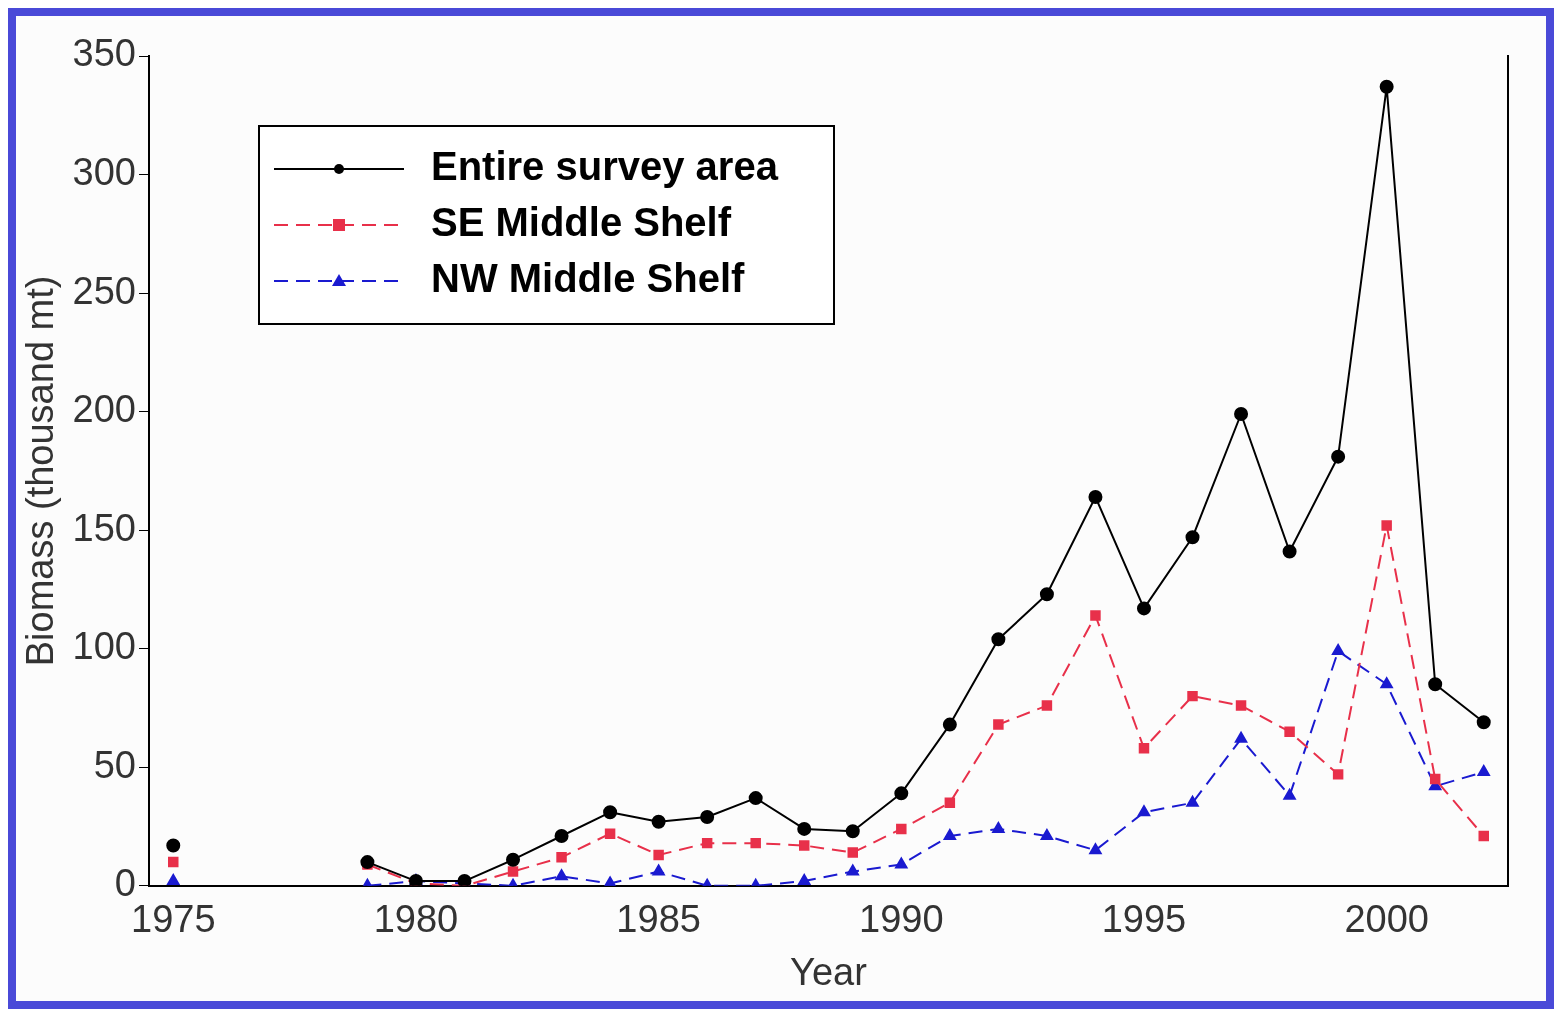 The height and width of the screenshot is (1016, 1567). What do you see at coordinates (114, 764) in the screenshot?
I see `y-tick-label: 50` at bounding box center [114, 764].